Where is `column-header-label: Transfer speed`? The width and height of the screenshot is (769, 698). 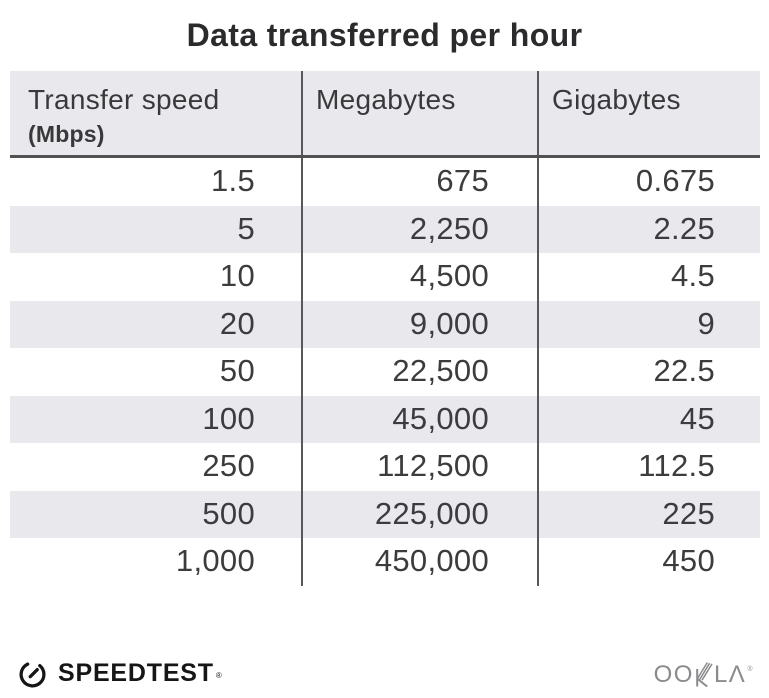 column-header-label: Transfer speed is located at coordinates (124, 99).